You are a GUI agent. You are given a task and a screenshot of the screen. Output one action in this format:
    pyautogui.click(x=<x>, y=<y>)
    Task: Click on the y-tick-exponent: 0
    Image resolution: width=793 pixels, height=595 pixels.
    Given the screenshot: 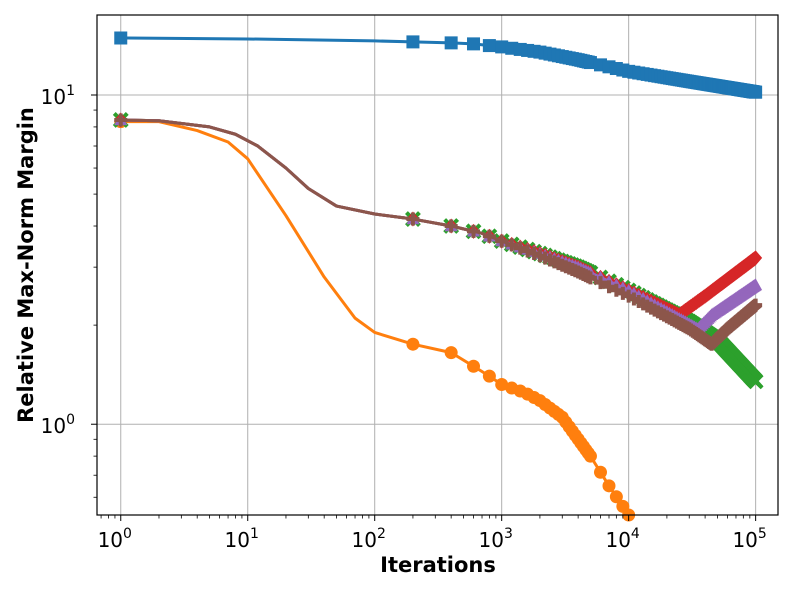 What is the action you would take?
    pyautogui.click(x=70, y=420)
    